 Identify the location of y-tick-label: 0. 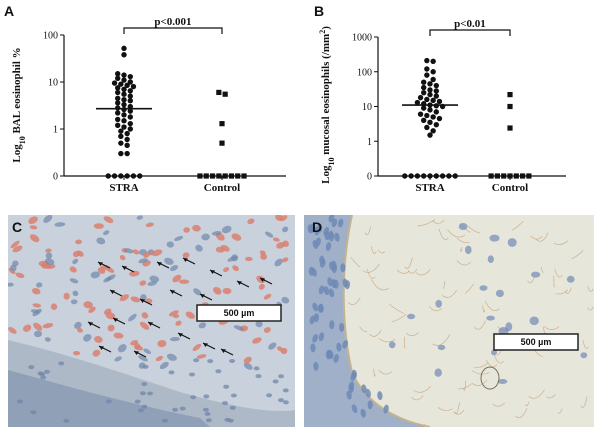
(55, 177).